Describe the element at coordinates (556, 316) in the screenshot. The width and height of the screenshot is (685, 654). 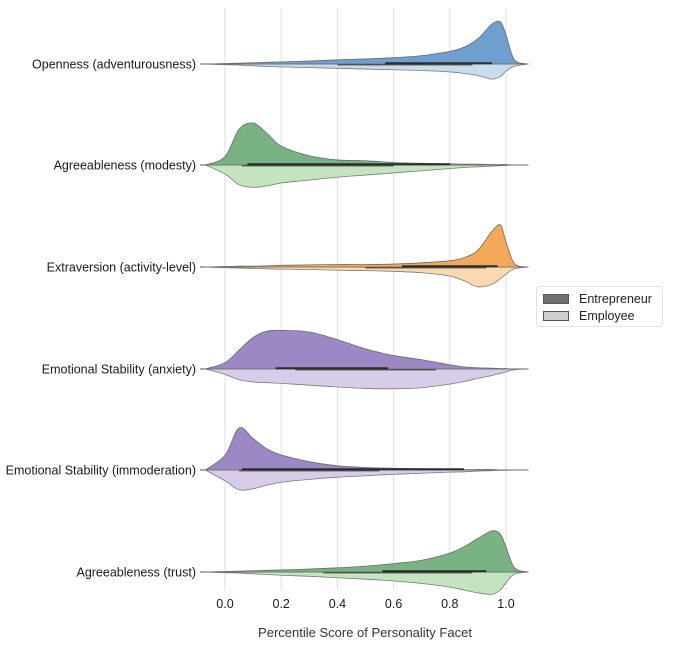
I see `legend-swatch-employee` at that location.